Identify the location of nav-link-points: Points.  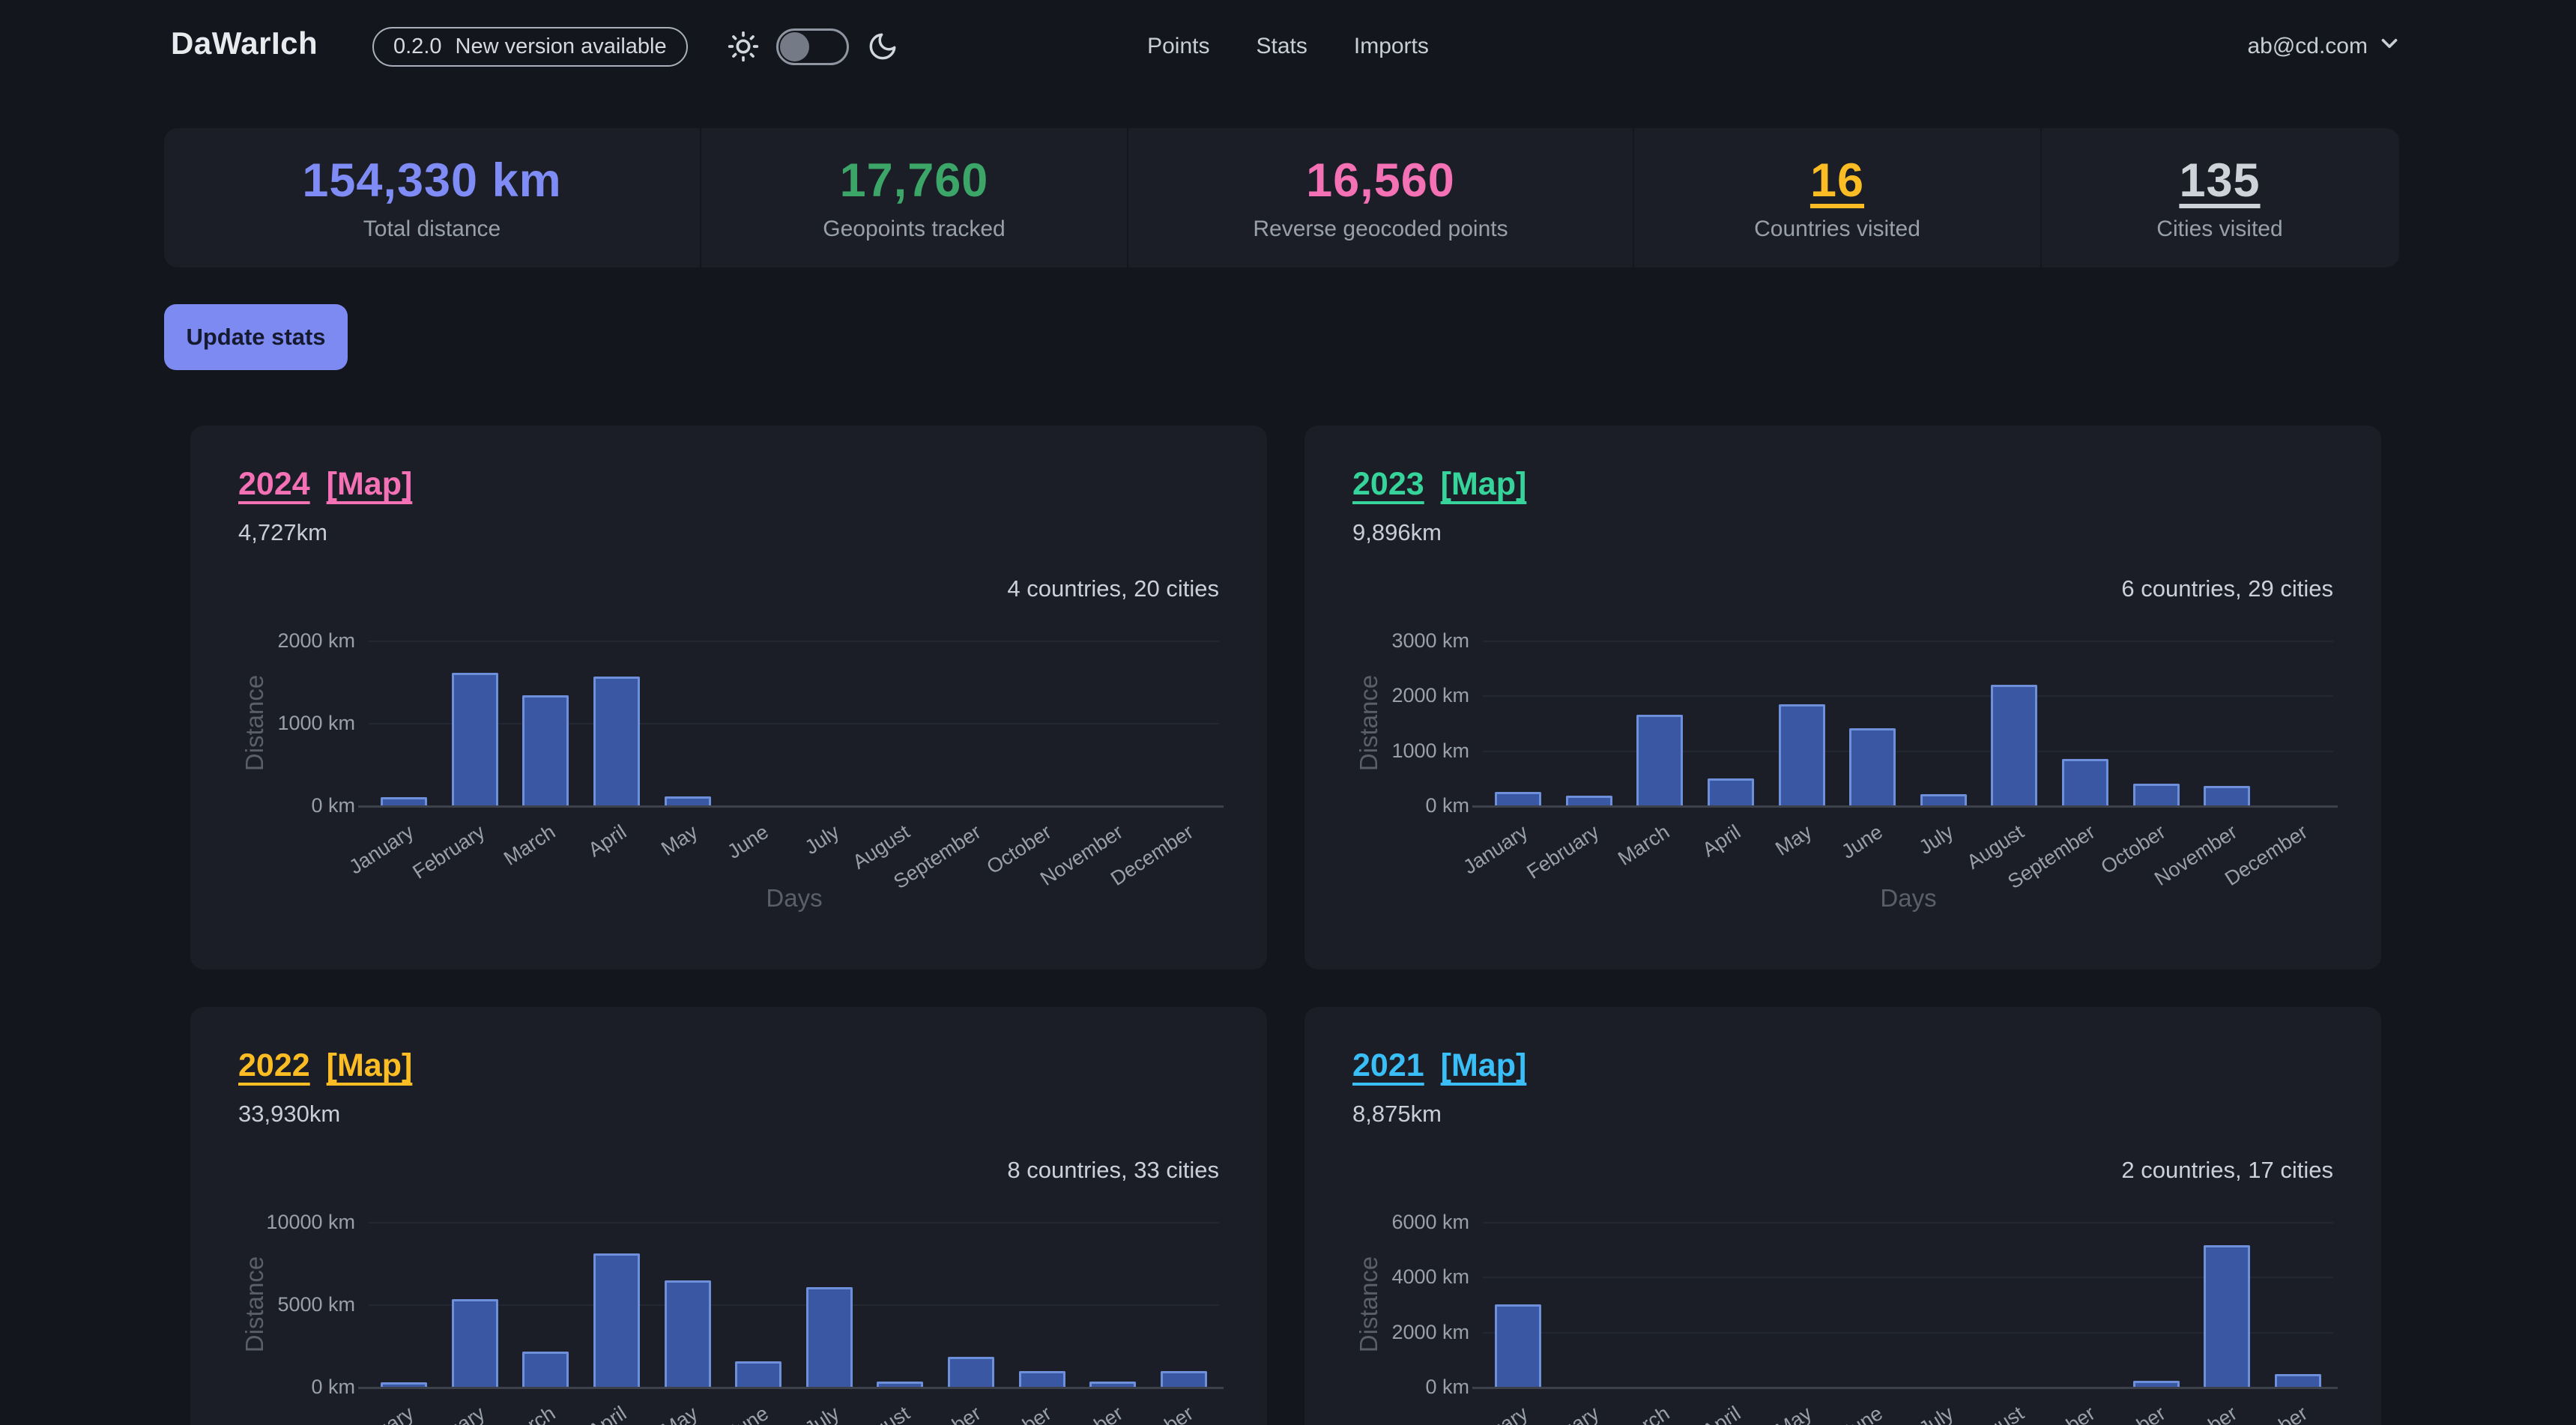
(1178, 46).